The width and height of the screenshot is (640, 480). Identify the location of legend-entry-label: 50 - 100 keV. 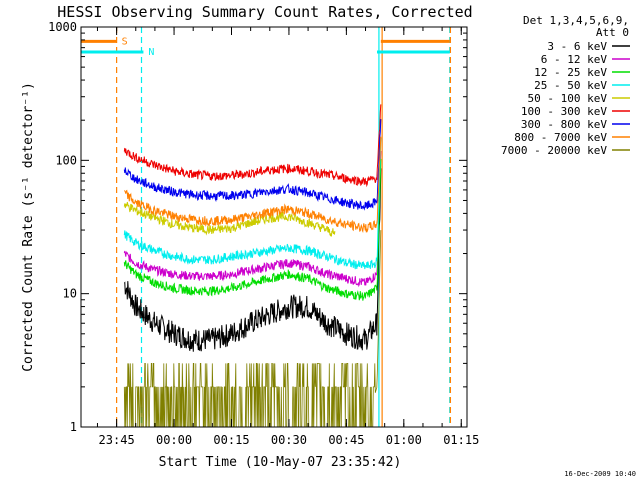
(568, 98).